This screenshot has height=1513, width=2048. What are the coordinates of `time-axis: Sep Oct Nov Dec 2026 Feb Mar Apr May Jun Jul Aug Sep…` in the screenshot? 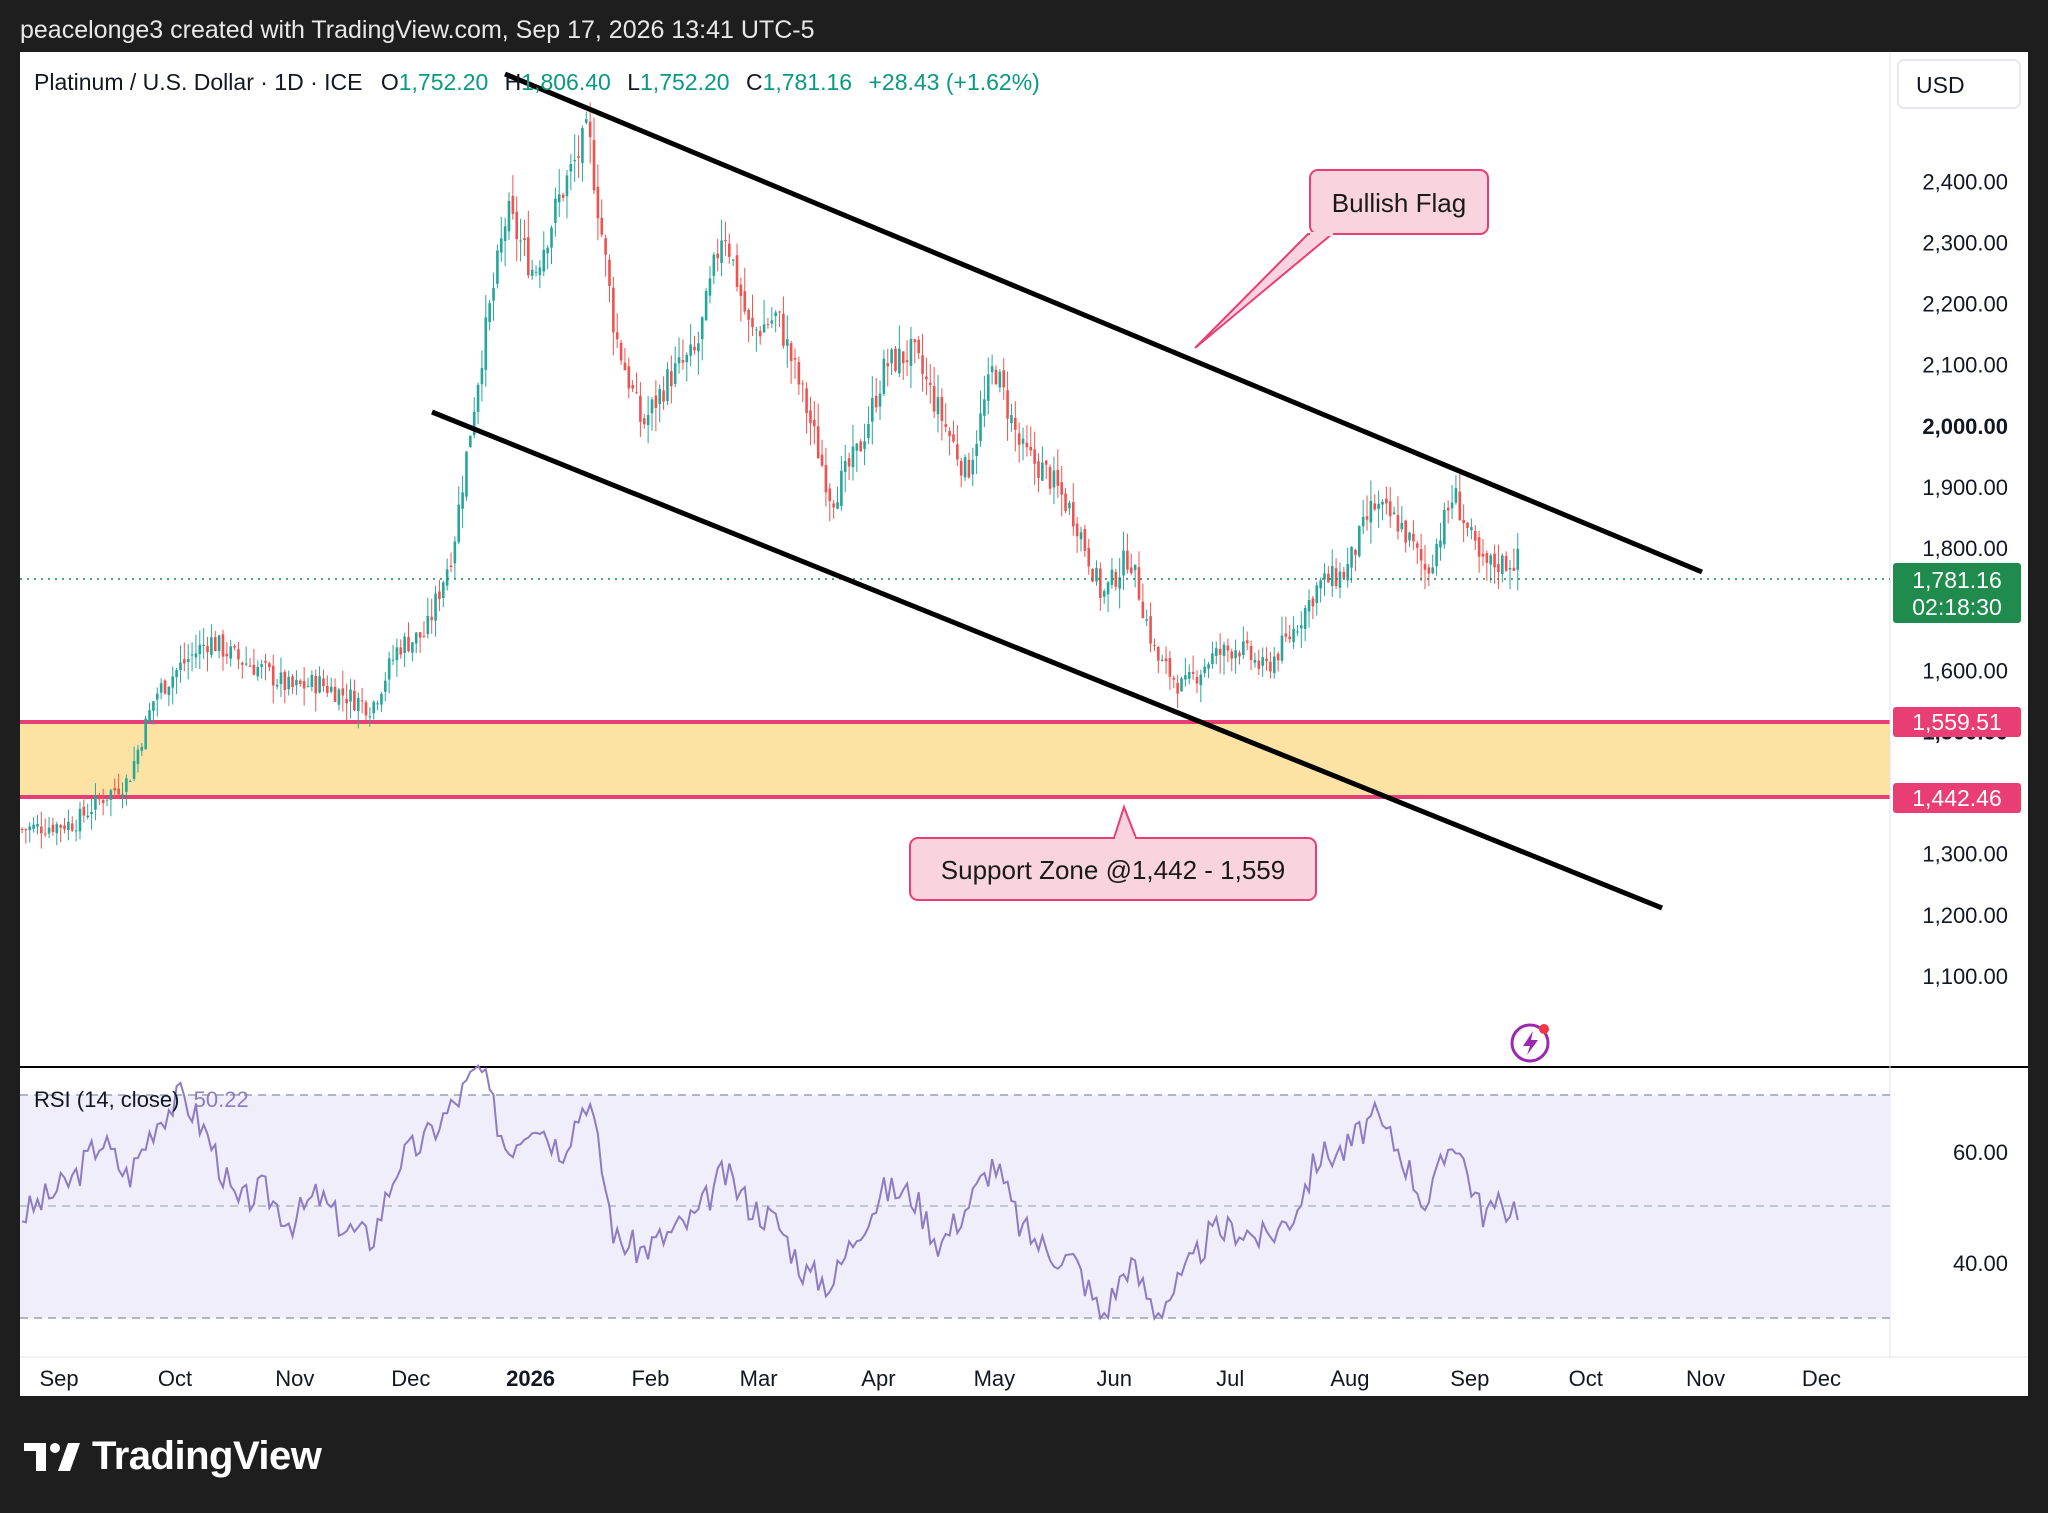 It's located at (940, 1378).